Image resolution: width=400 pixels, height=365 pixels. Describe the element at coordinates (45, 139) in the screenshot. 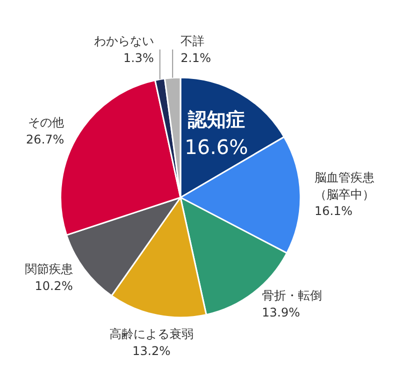

I see `data-label: 26.7%` at that location.